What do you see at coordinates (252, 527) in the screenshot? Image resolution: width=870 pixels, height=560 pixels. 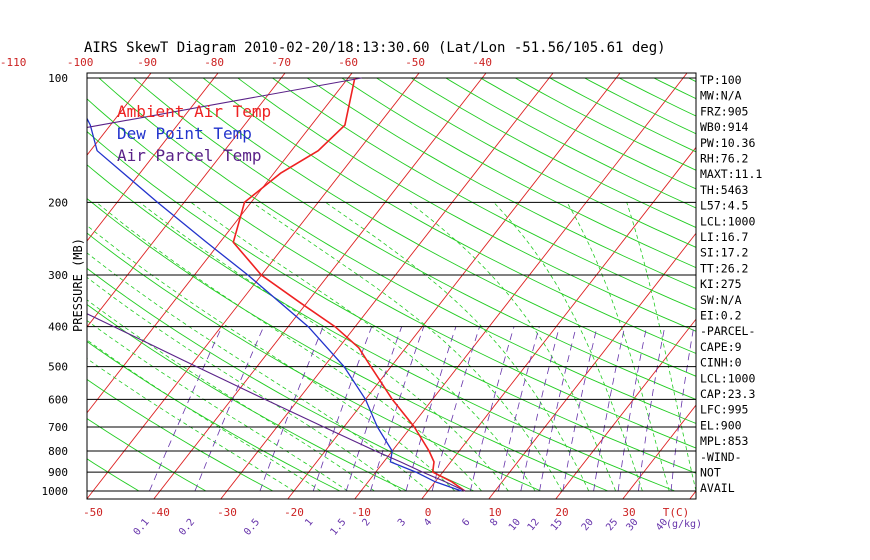 I see `mixing-ratio-tick-label: 0.5` at bounding box center [252, 527].